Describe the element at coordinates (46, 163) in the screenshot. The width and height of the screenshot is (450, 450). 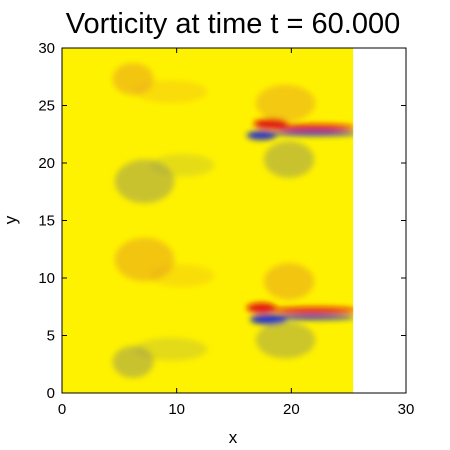
I see `y-tick-label: 20` at that location.